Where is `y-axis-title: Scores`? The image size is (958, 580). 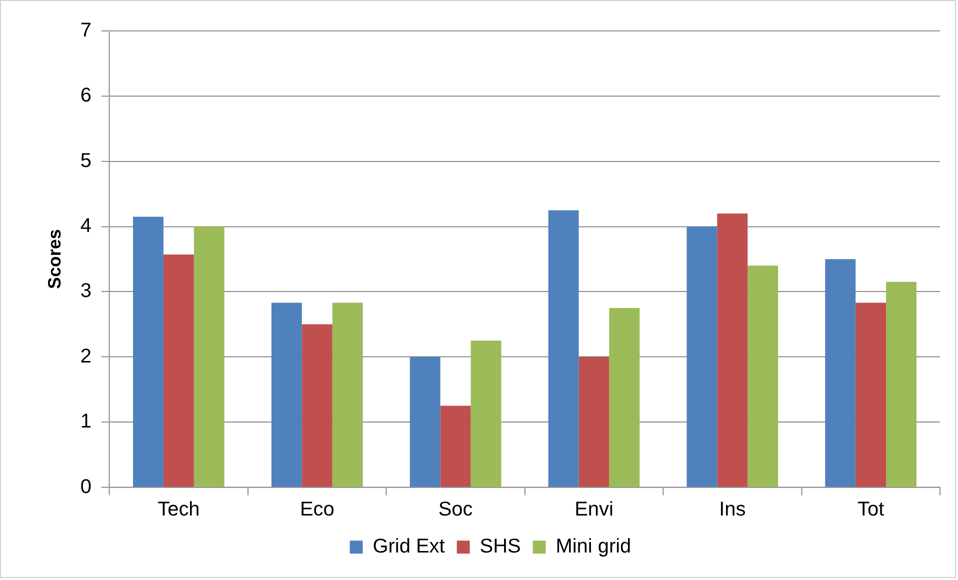
y-axis-title: Scores is located at coordinates (54, 259).